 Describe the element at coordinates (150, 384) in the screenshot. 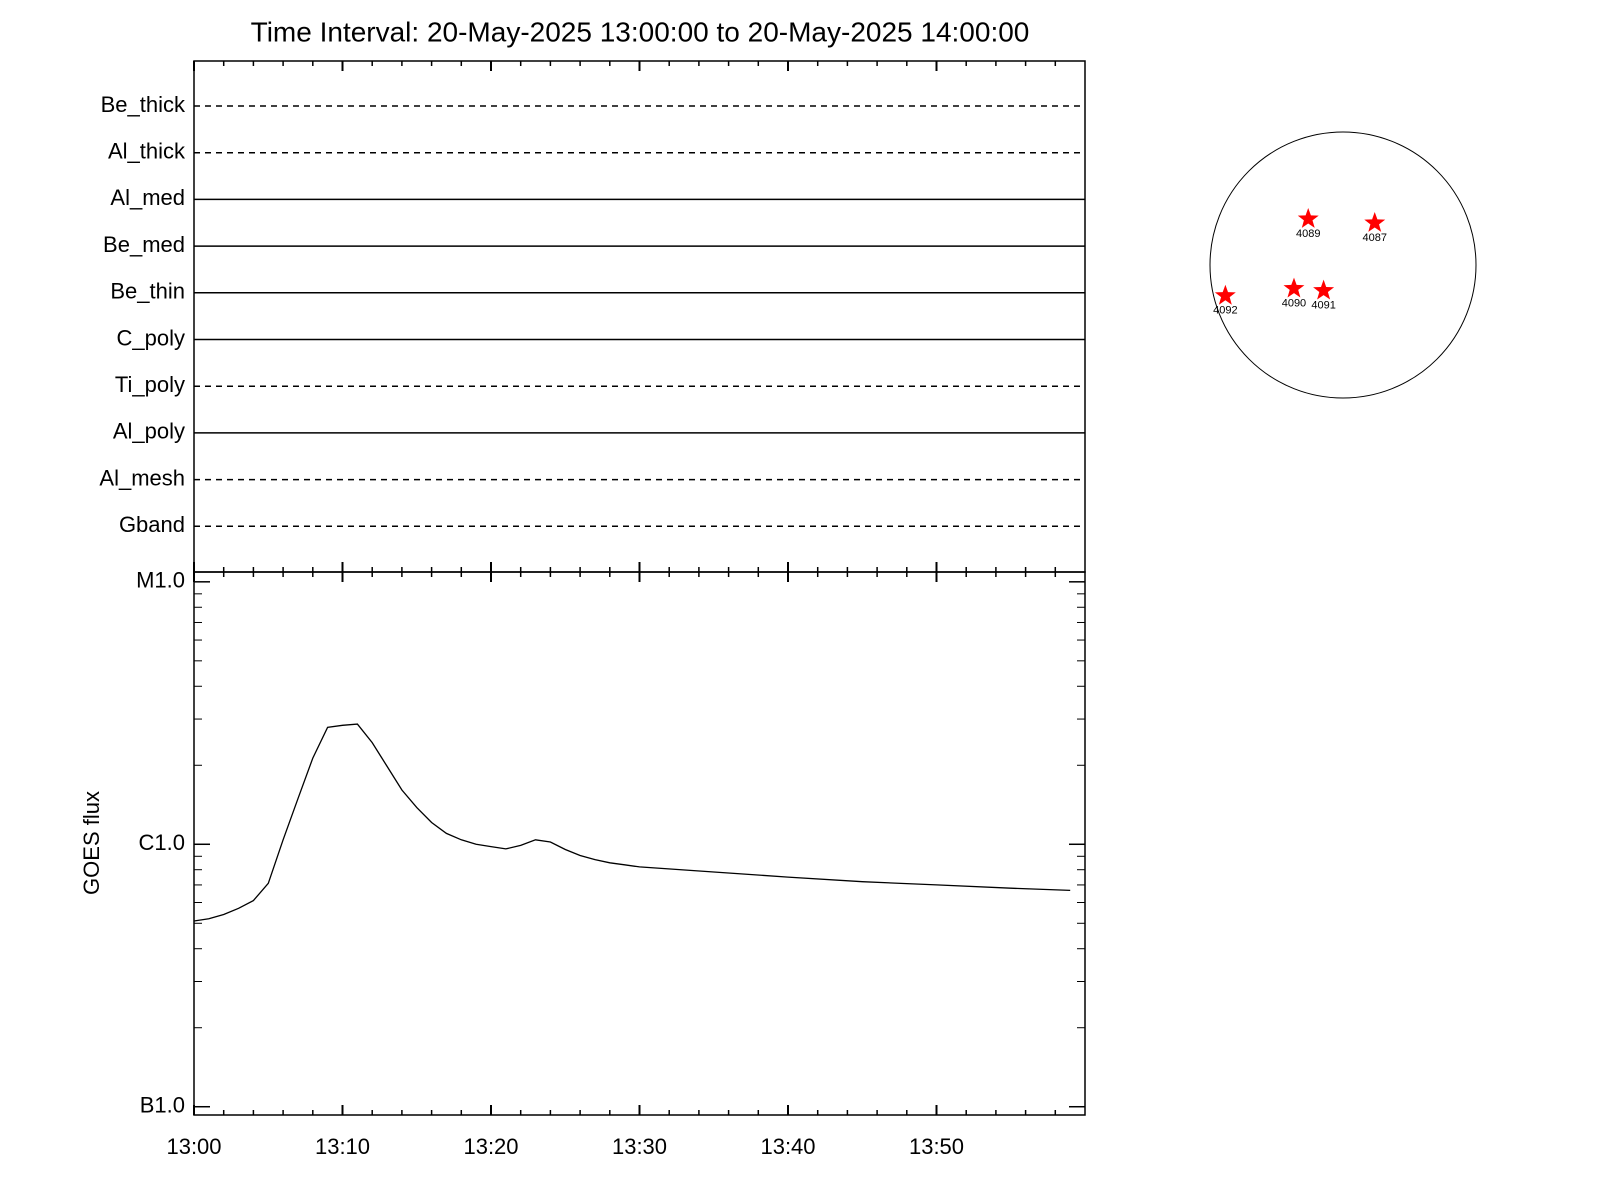

I see `filter-label: Ti_poly` at that location.